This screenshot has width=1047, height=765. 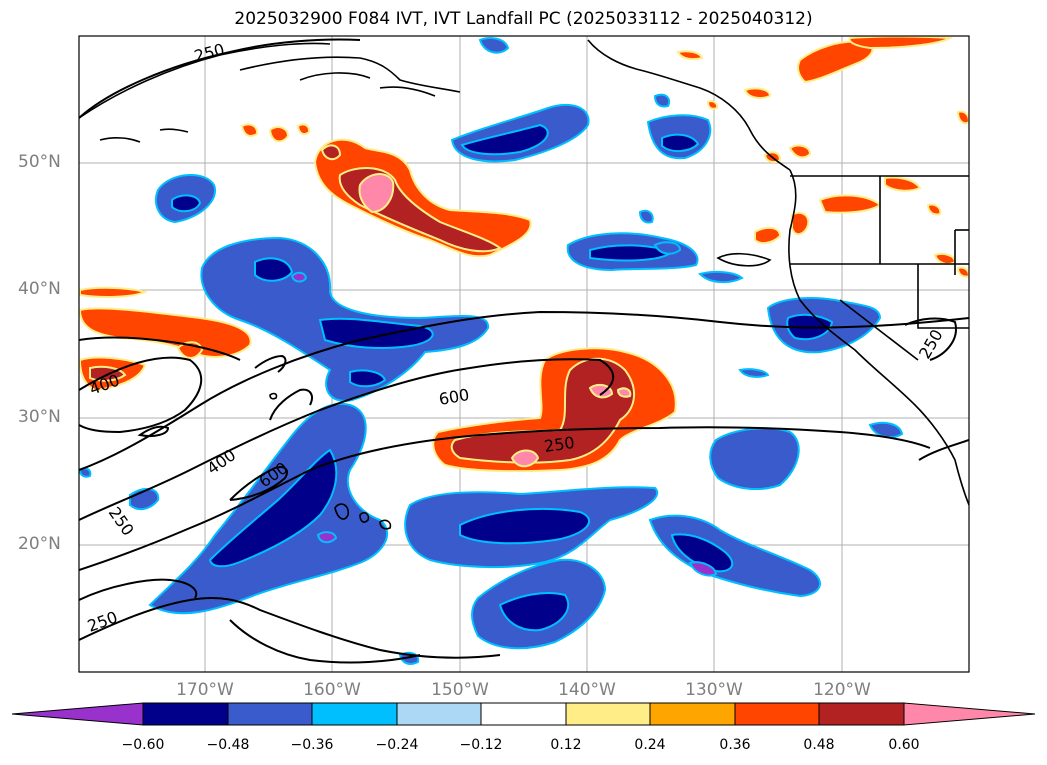 I want to click on colorbar-extend-low, so click(x=77, y=714).